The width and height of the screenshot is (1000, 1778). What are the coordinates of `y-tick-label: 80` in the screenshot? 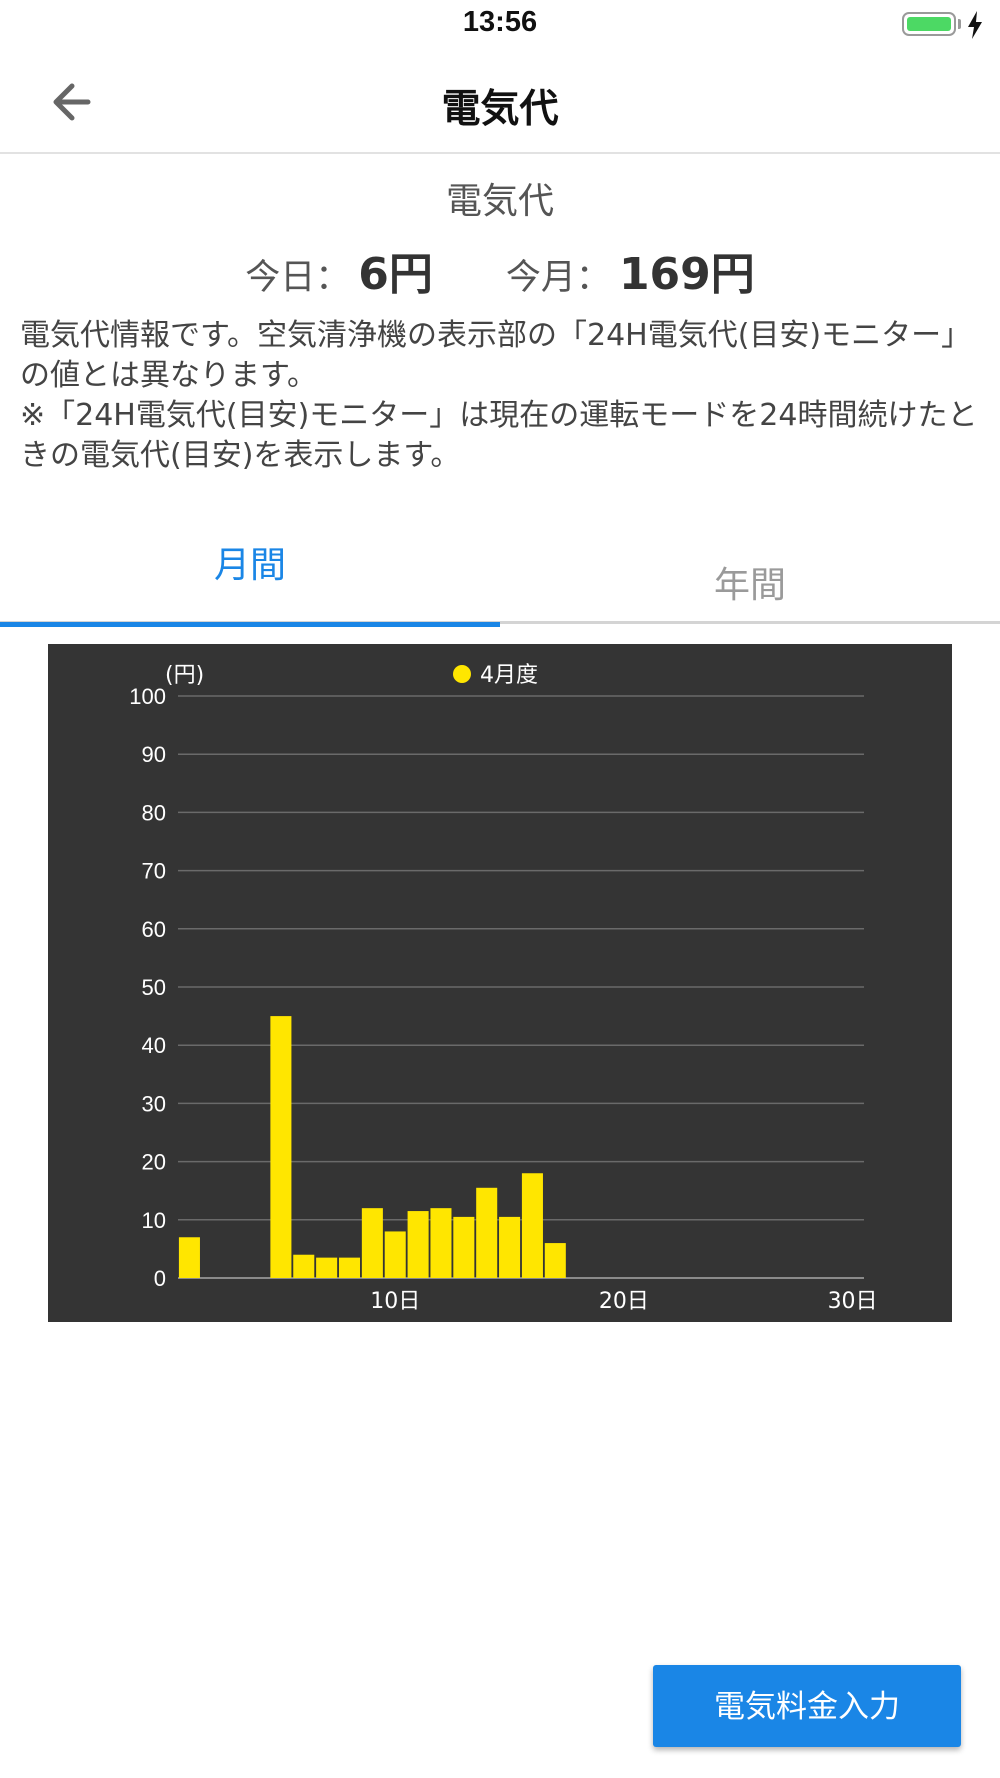 It's located at (154, 812).